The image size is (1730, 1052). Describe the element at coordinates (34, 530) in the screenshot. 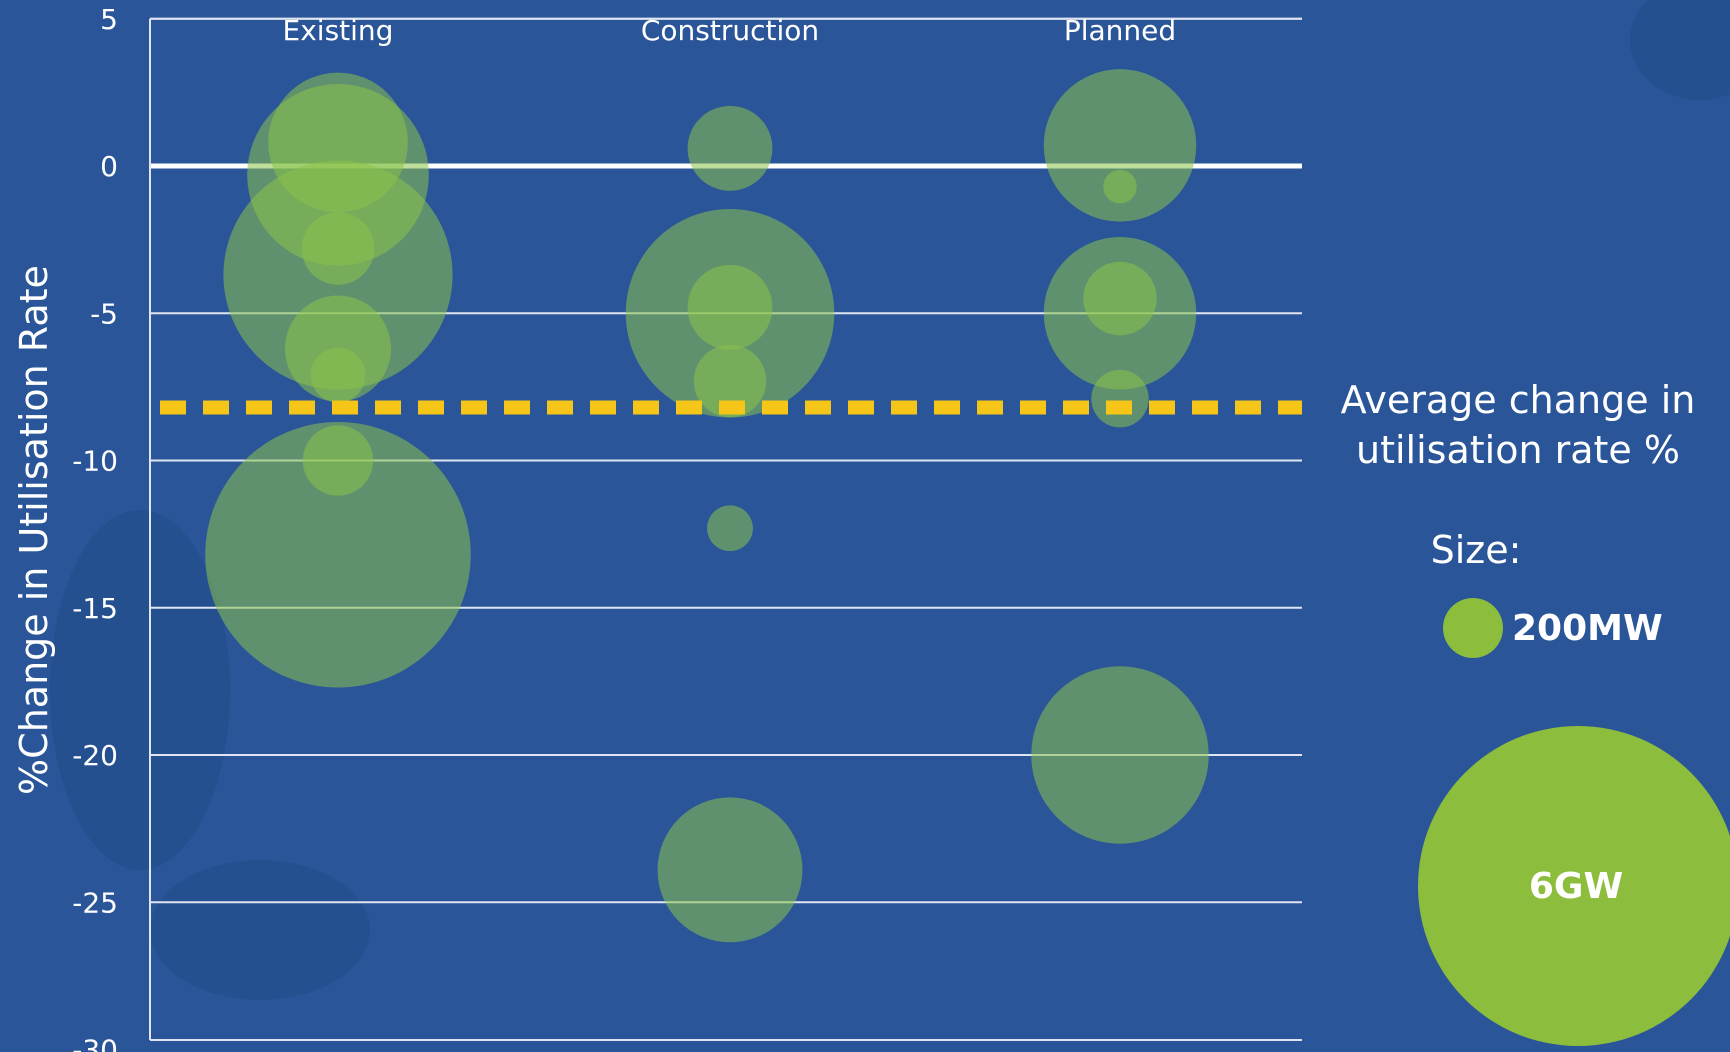

I see `y-axis-label: %Change in Utilisation Rate` at that location.